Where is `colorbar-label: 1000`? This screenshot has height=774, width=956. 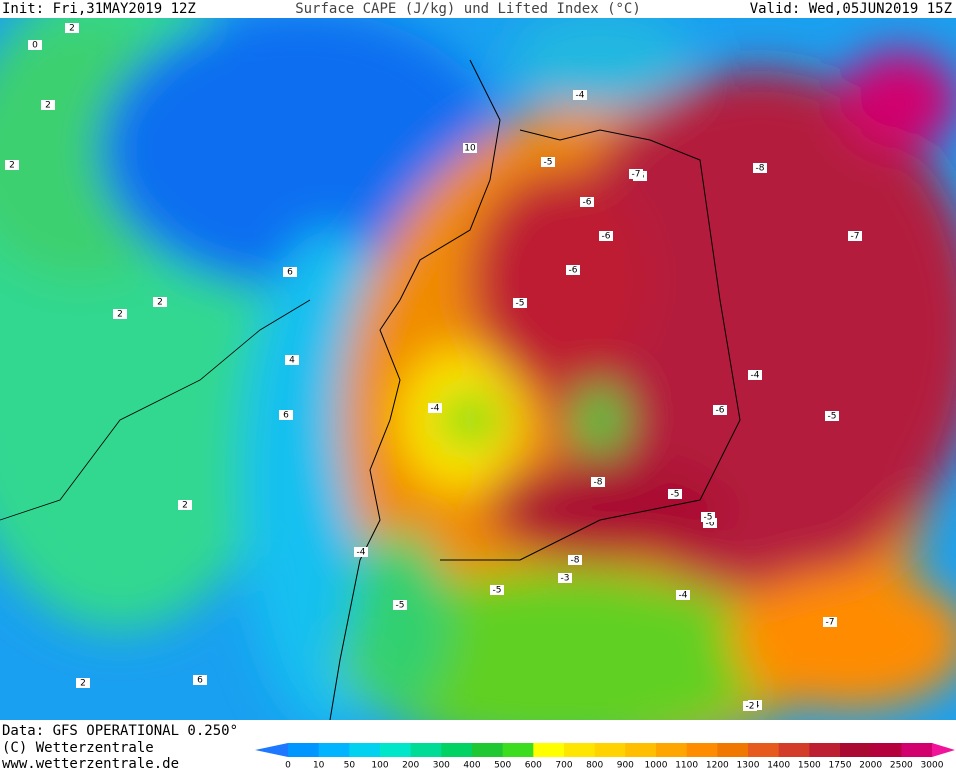
colorbar-label: 1000 is located at coordinates (656, 766).